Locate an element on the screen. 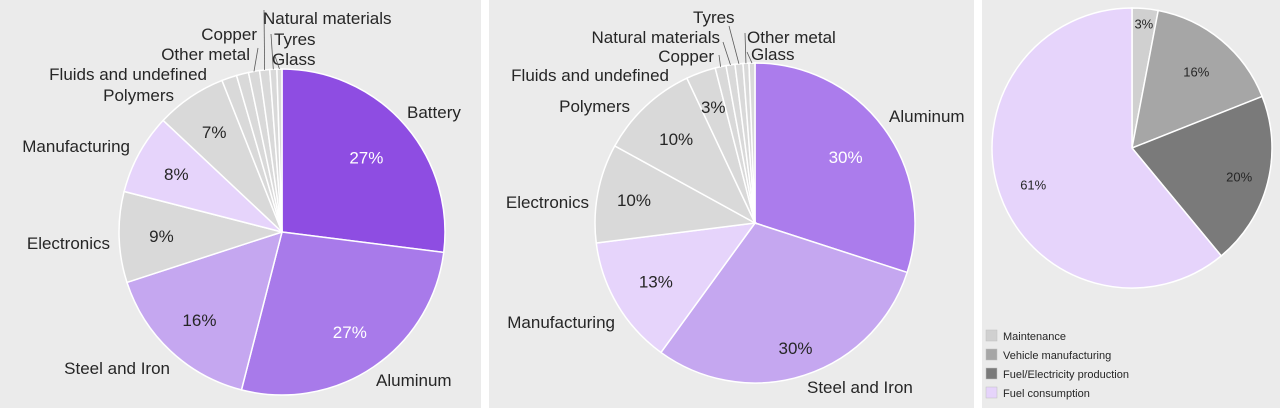  data-label-fuel-consumption: 61% is located at coordinates (1033, 185).